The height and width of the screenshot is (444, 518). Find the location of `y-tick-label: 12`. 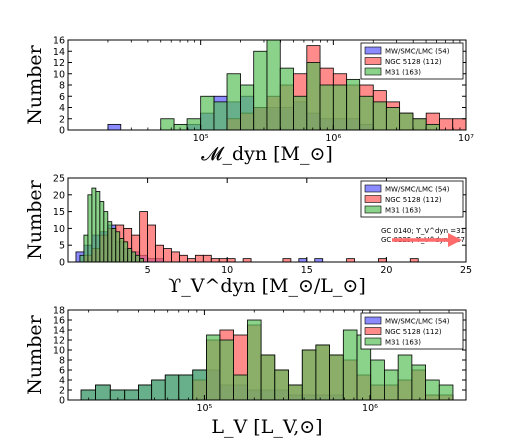

y-tick-label: 12 is located at coordinates (59, 63).